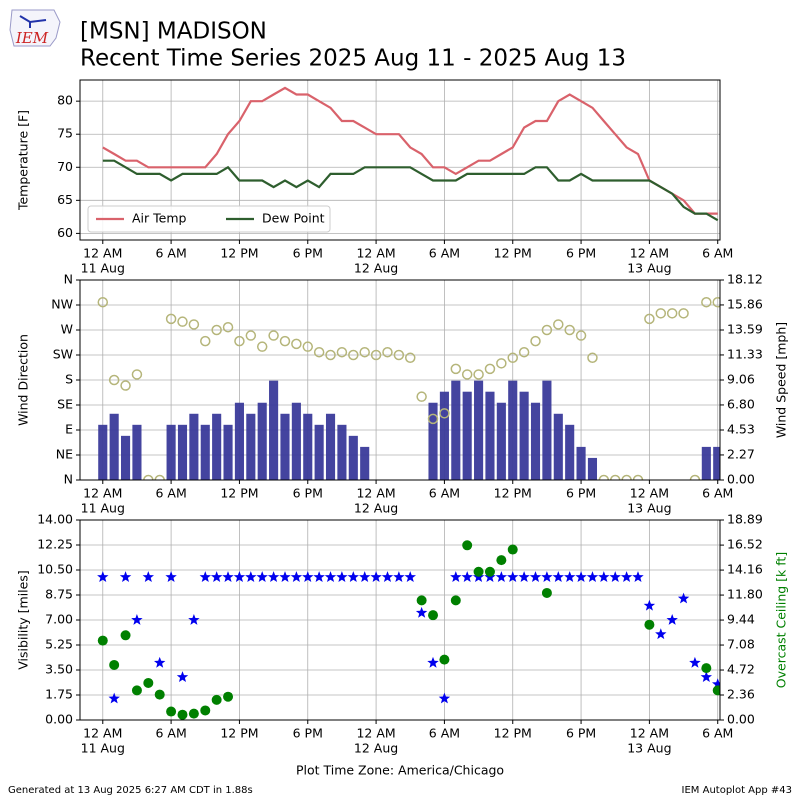  What do you see at coordinates (741, 429) in the screenshot?
I see `y2-tick-label: 4.53` at bounding box center [741, 429].